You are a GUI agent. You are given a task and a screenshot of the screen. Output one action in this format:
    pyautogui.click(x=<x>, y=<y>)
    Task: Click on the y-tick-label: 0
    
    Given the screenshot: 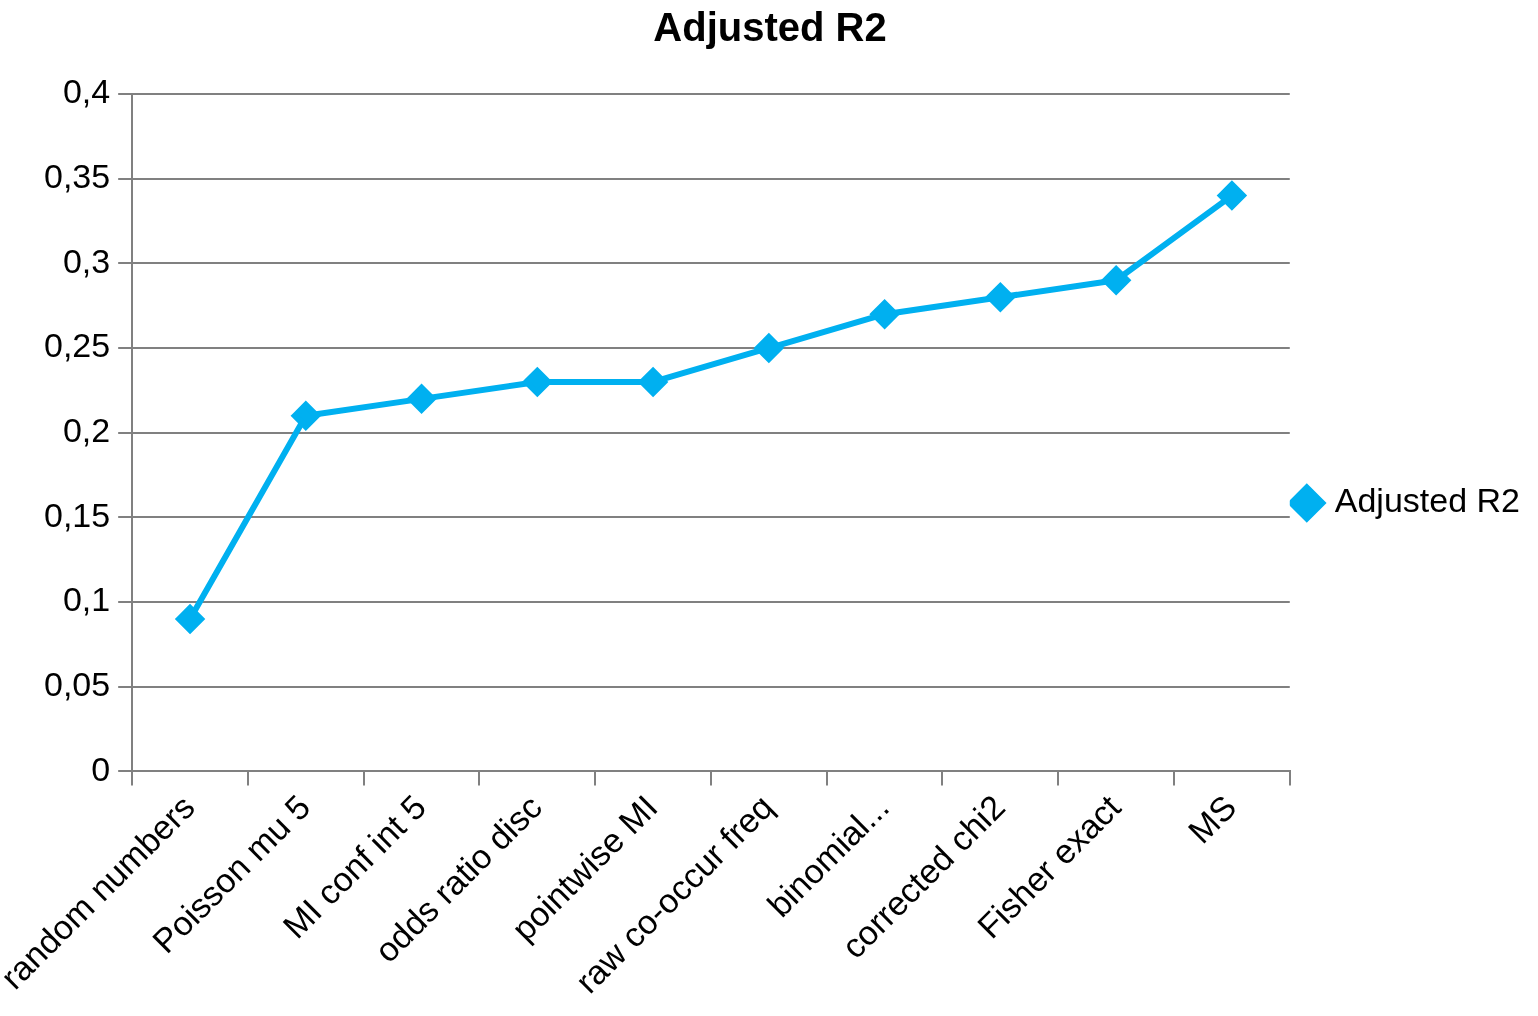 What is the action you would take?
    pyautogui.click(x=101, y=768)
    